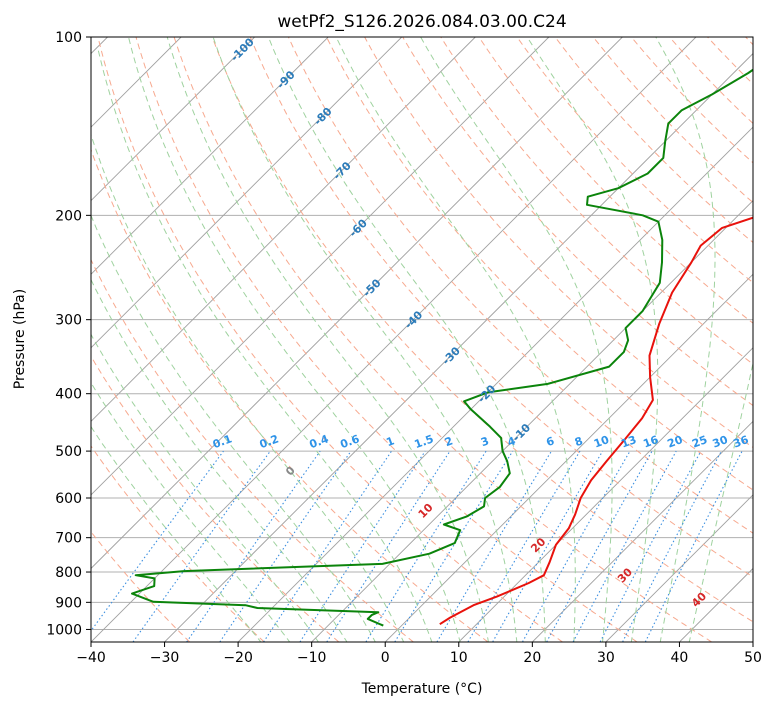  What do you see at coordinates (68, 539) in the screenshot?
I see `y-tick-label: 700` at bounding box center [68, 539].